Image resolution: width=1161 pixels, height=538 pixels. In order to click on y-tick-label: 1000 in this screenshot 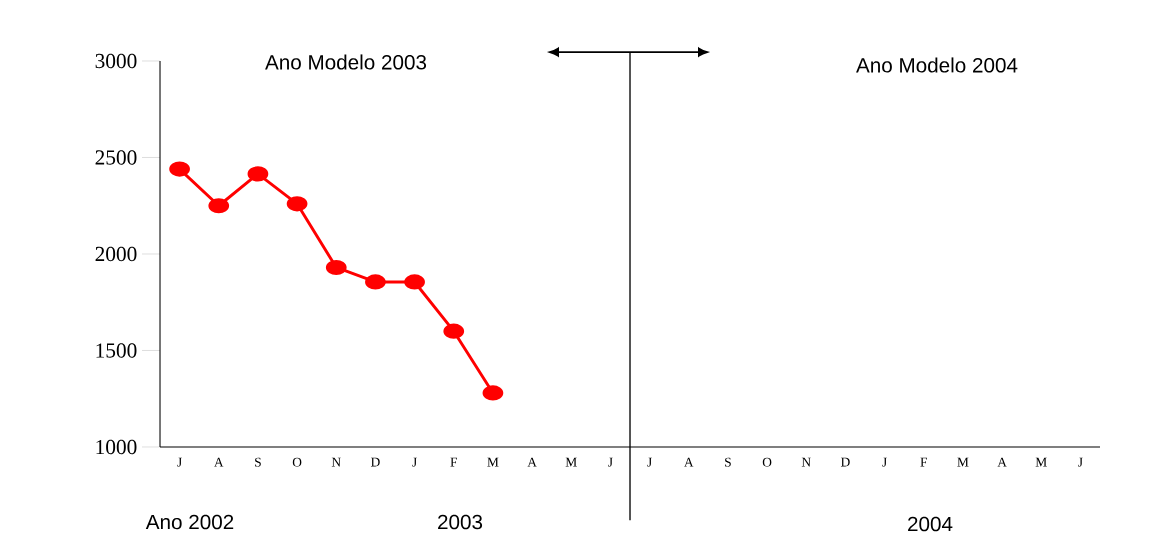, I will do `click(116, 447)`.